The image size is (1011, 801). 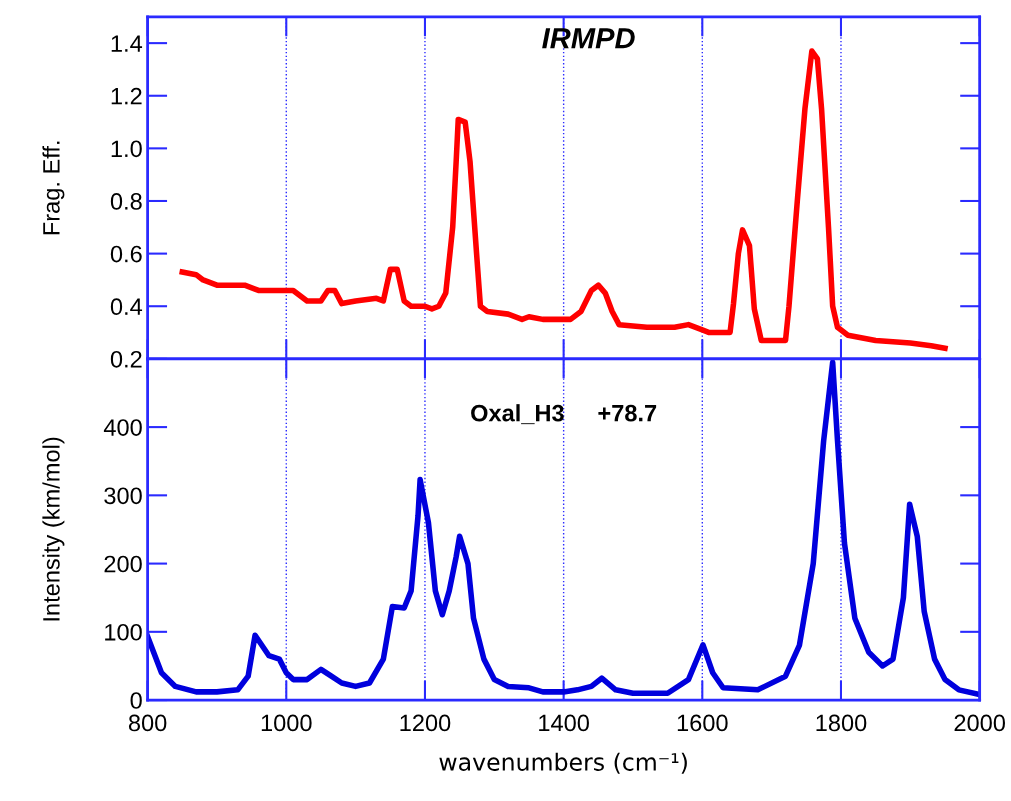 What do you see at coordinates (147, 723) in the screenshot?
I see `x-tick-label: 800` at bounding box center [147, 723].